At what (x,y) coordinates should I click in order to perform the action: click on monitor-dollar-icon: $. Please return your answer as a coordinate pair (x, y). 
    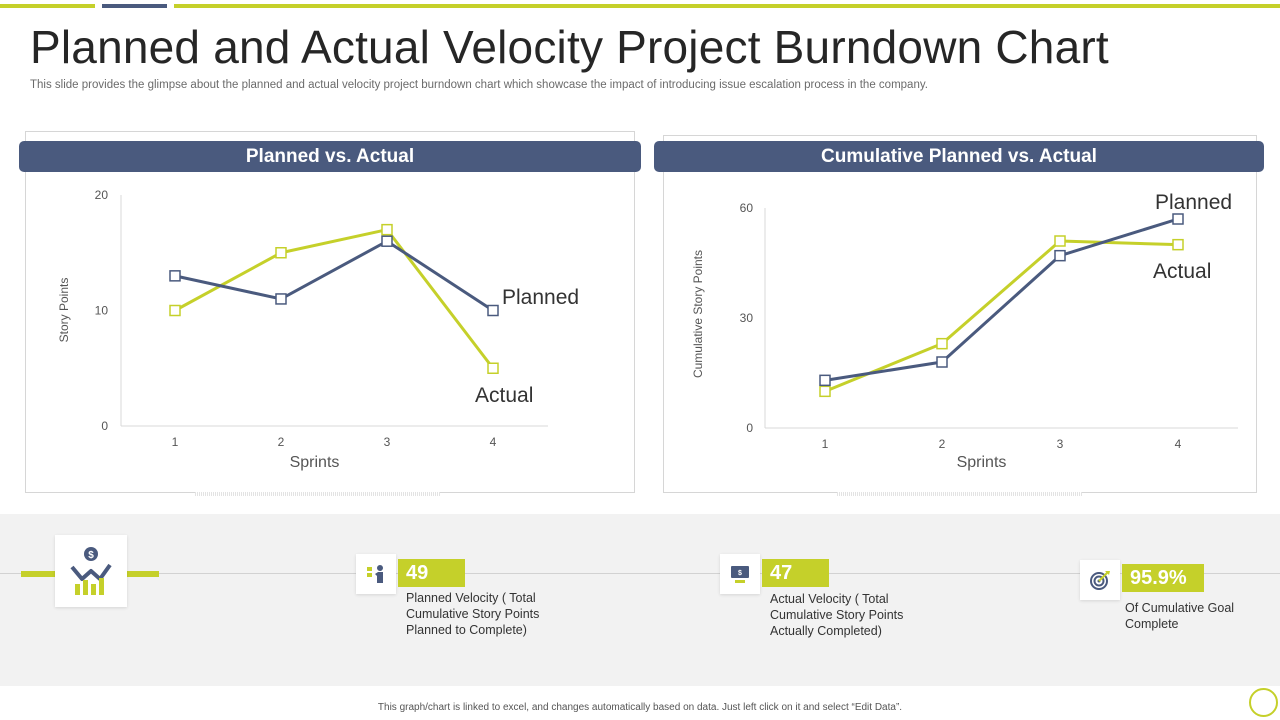
    Looking at the image, I should click on (740, 574).